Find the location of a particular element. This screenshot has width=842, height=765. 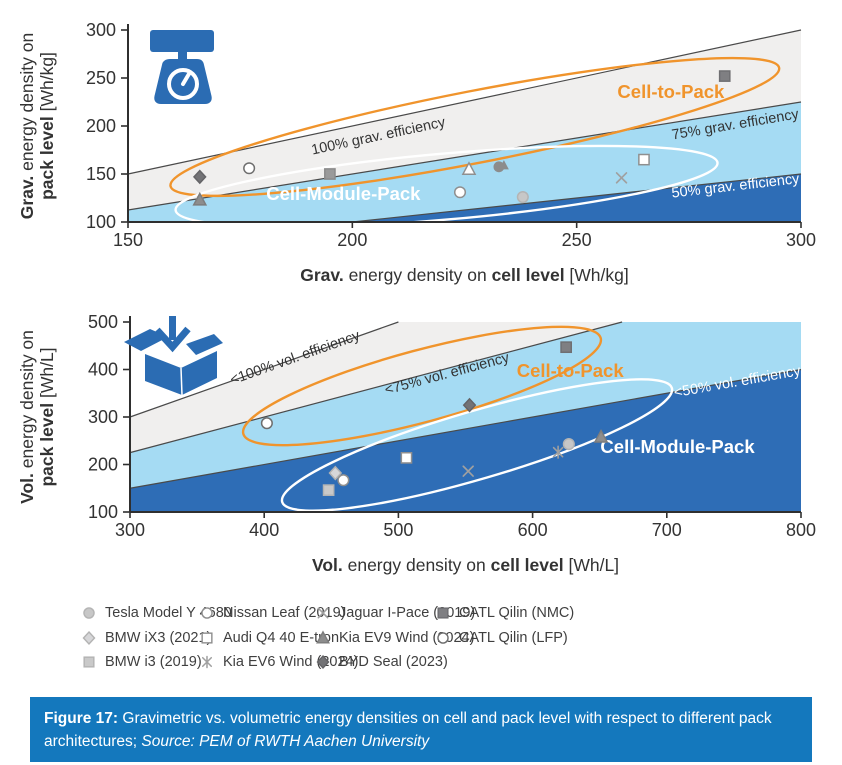

triangle-dark-marker-icon is located at coordinates (323, 637).